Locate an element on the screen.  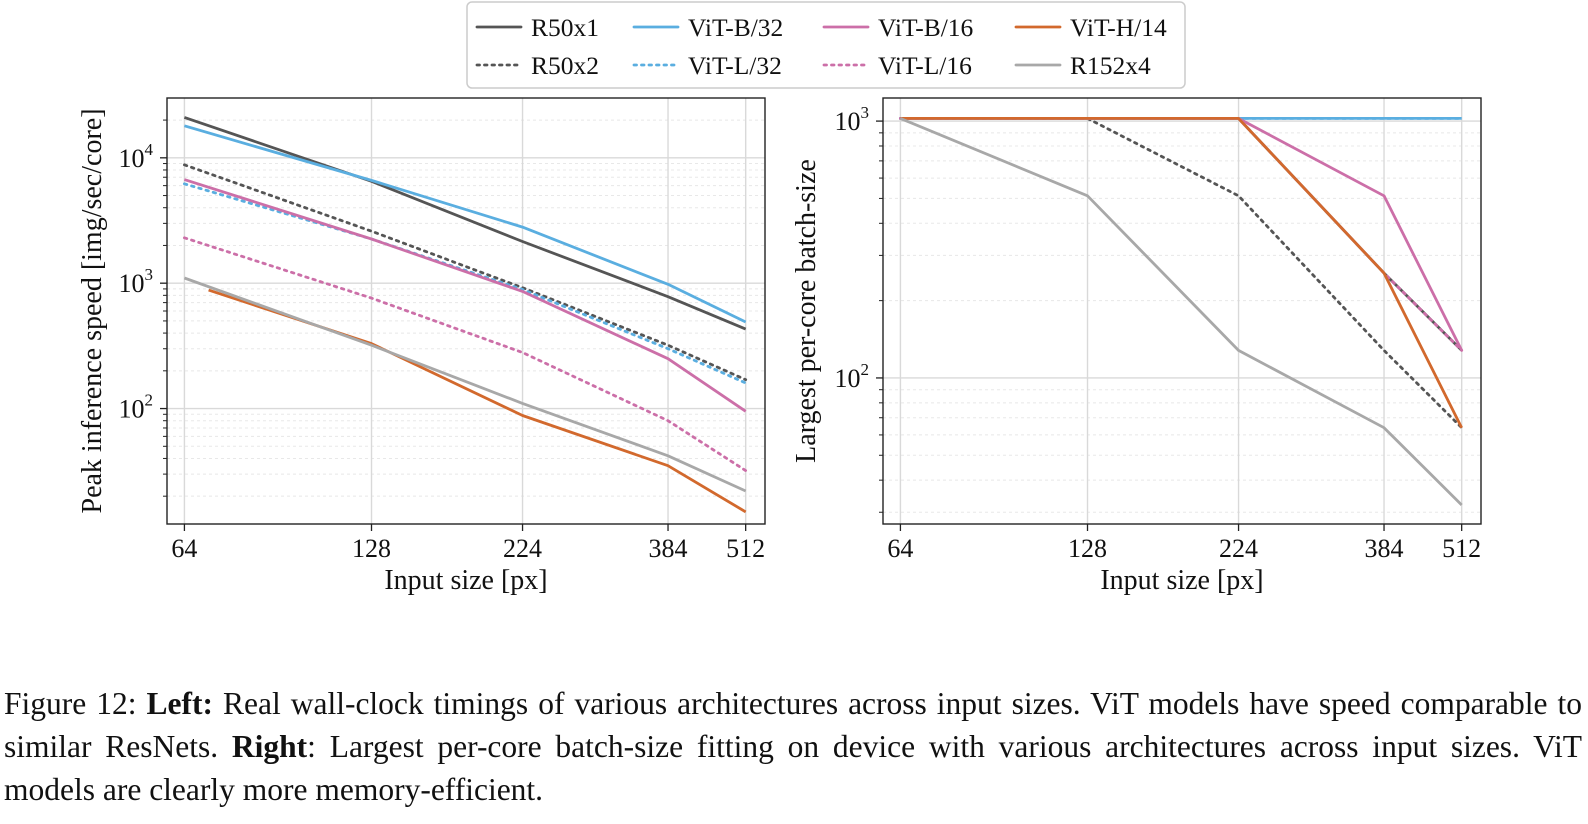
right-chart-x-axis-label: Input size [px] is located at coordinates (1181, 580).